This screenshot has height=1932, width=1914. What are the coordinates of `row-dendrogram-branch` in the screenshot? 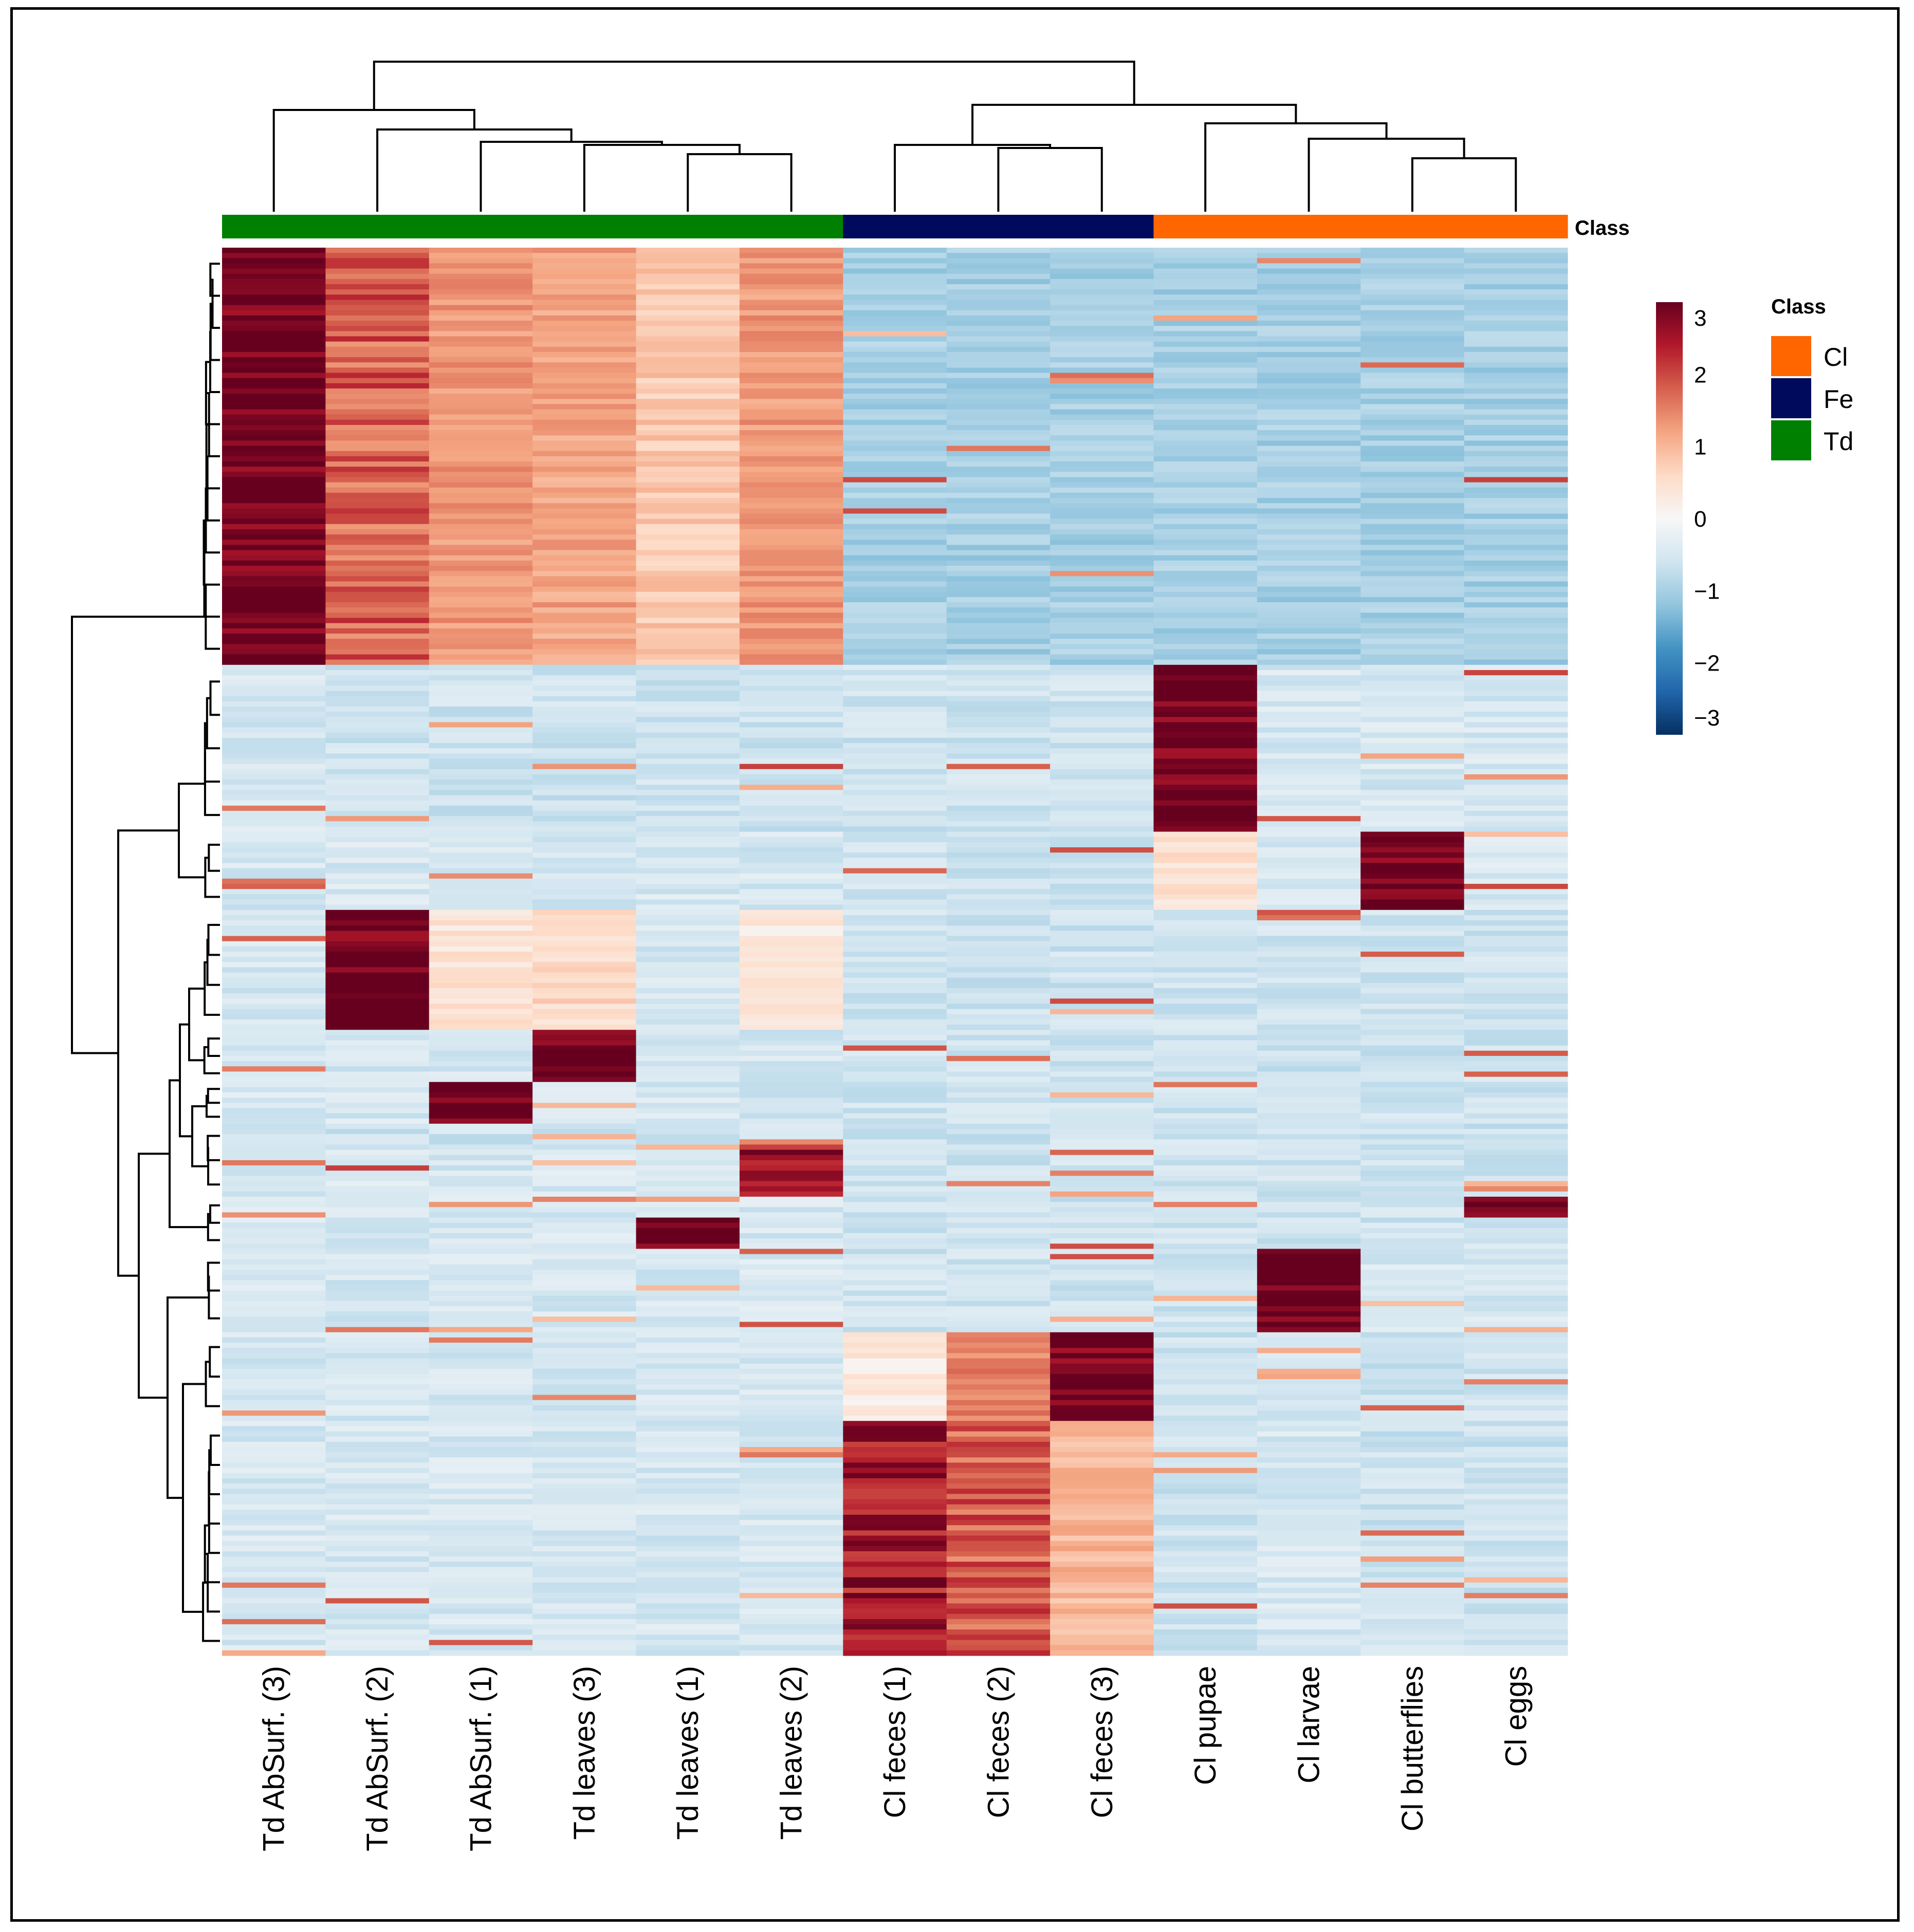 It's located at (214, 1167).